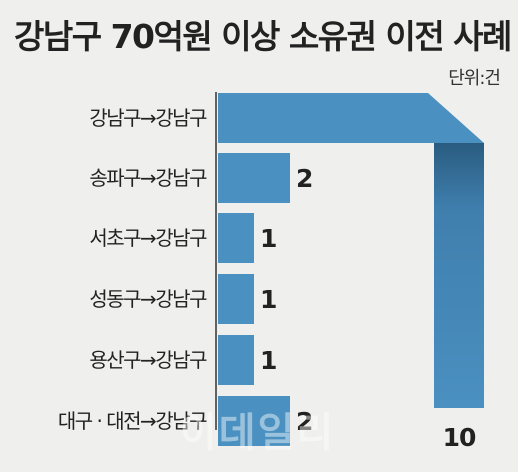  I want to click on category-label: 송파구→강남구, so click(148, 178).